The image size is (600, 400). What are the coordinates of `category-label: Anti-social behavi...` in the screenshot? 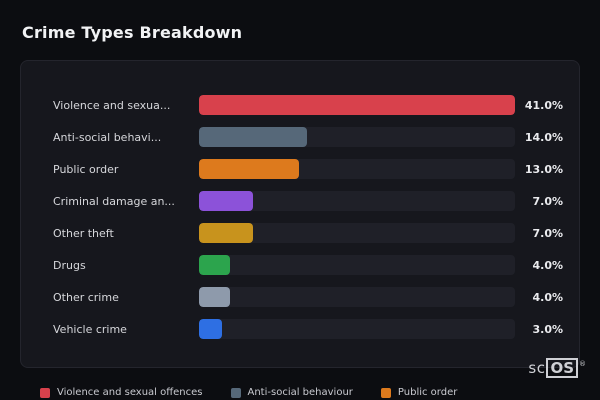 It's located at (107, 137).